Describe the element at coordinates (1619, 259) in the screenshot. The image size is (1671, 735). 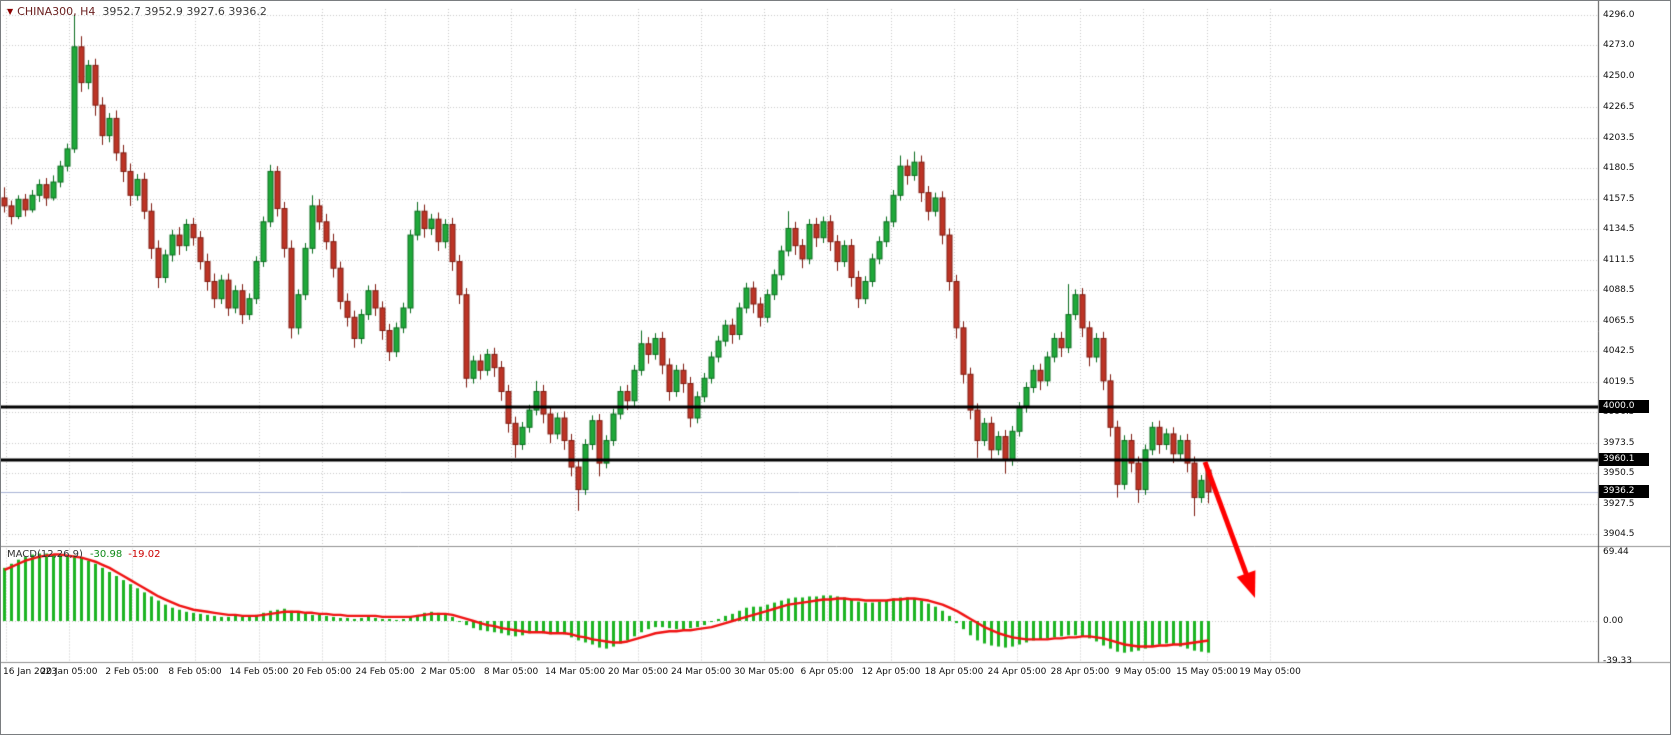
I see `price-tick-label: 4111.5` at that location.